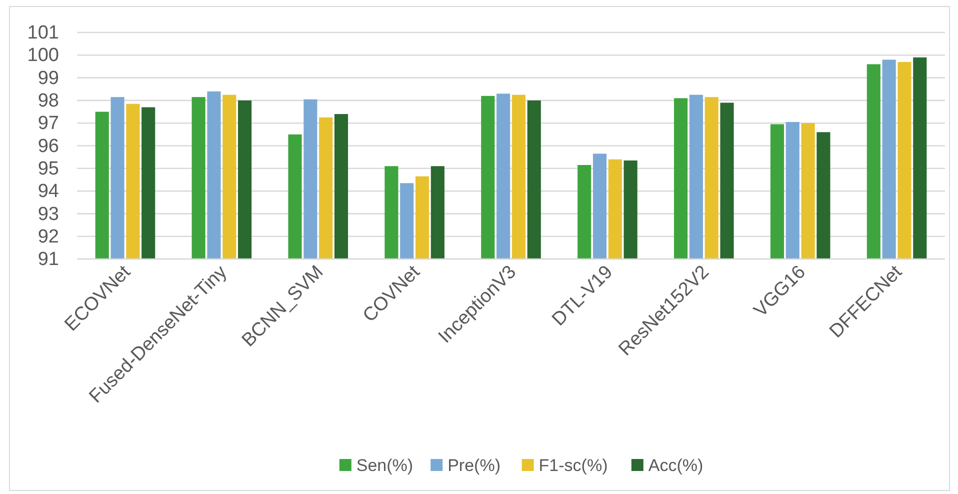 The image size is (958, 494). I want to click on legend-label: Pre(%), so click(474, 465).